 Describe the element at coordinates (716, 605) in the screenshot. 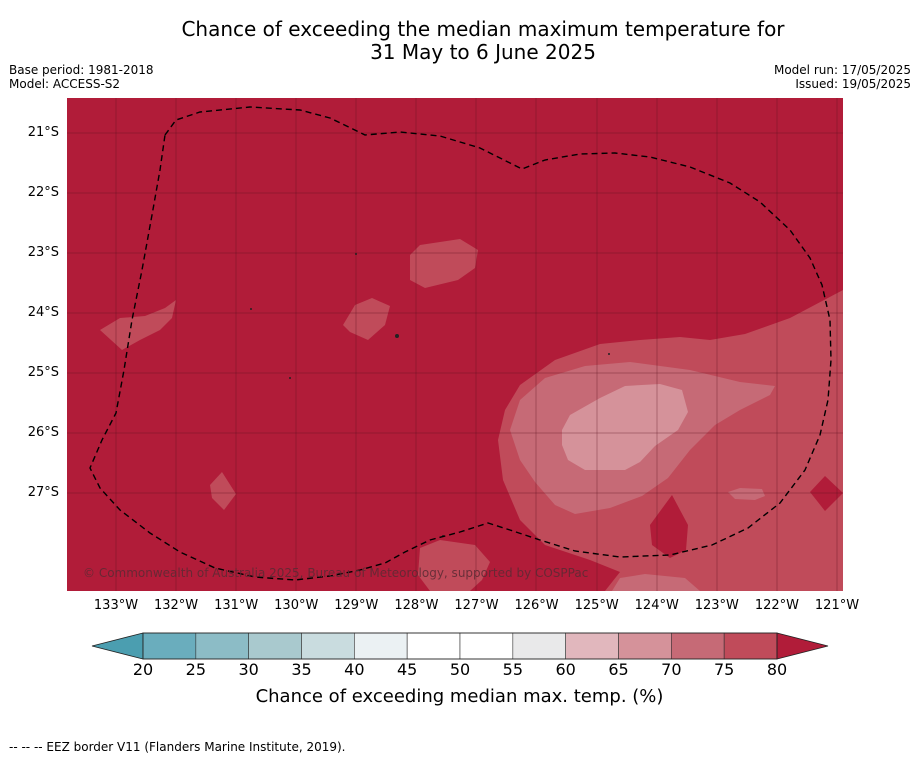

I see `longitude-tick-label: 123°W` at that location.